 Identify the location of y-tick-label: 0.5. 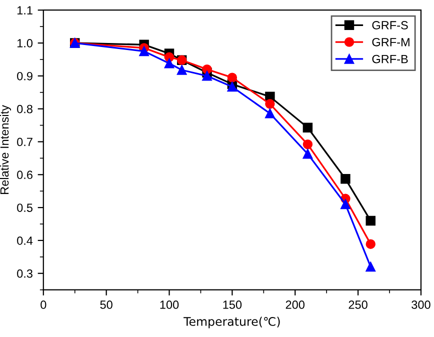
(24, 208).